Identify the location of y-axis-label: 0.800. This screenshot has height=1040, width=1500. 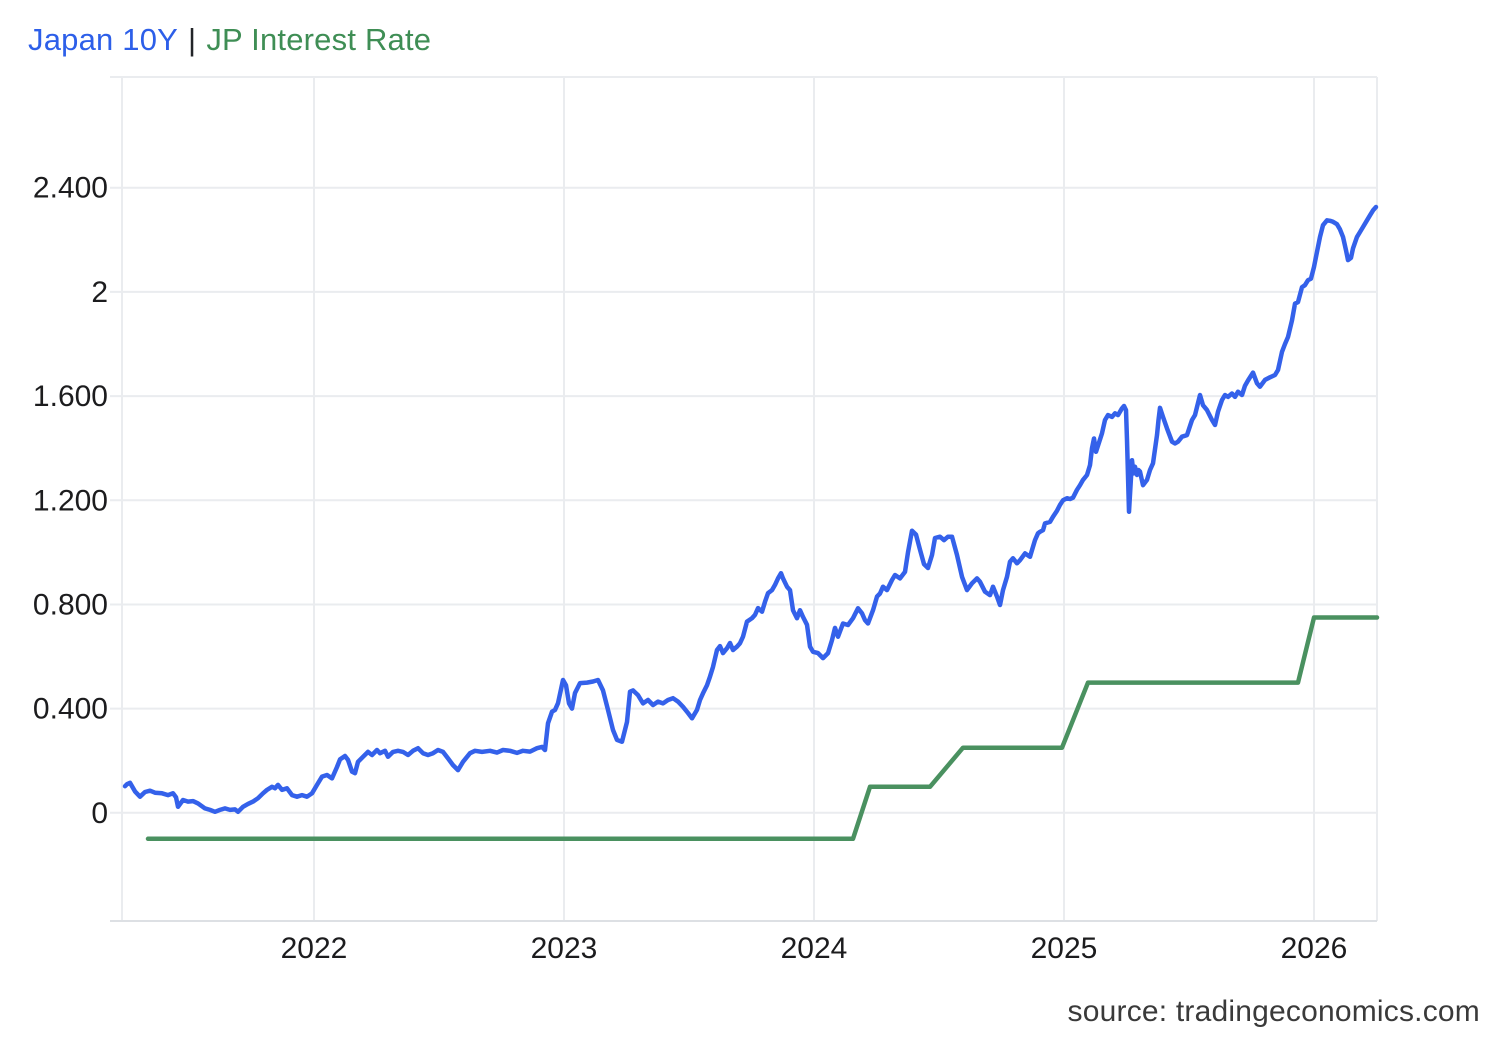
(70, 604).